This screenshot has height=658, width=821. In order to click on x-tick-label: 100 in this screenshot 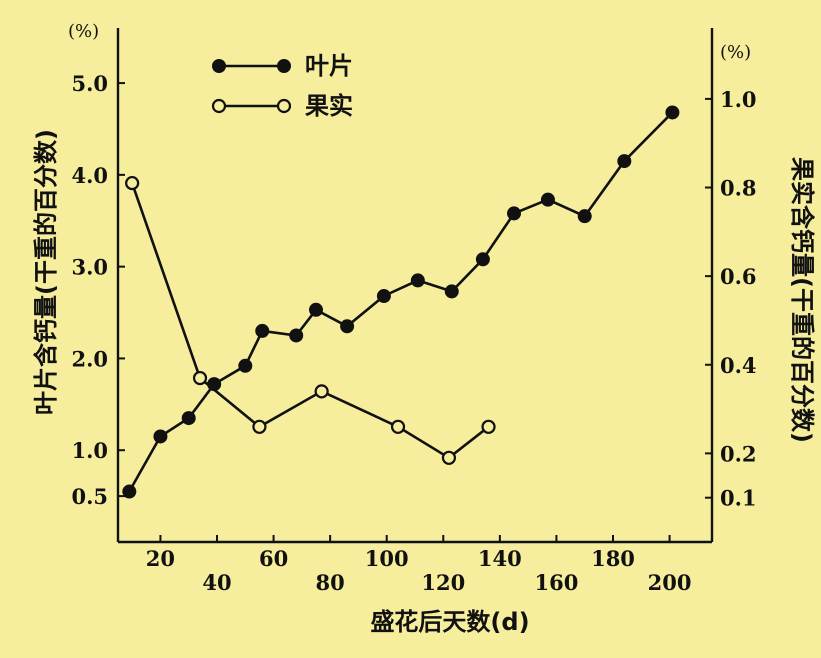, I will do `click(387, 558)`.